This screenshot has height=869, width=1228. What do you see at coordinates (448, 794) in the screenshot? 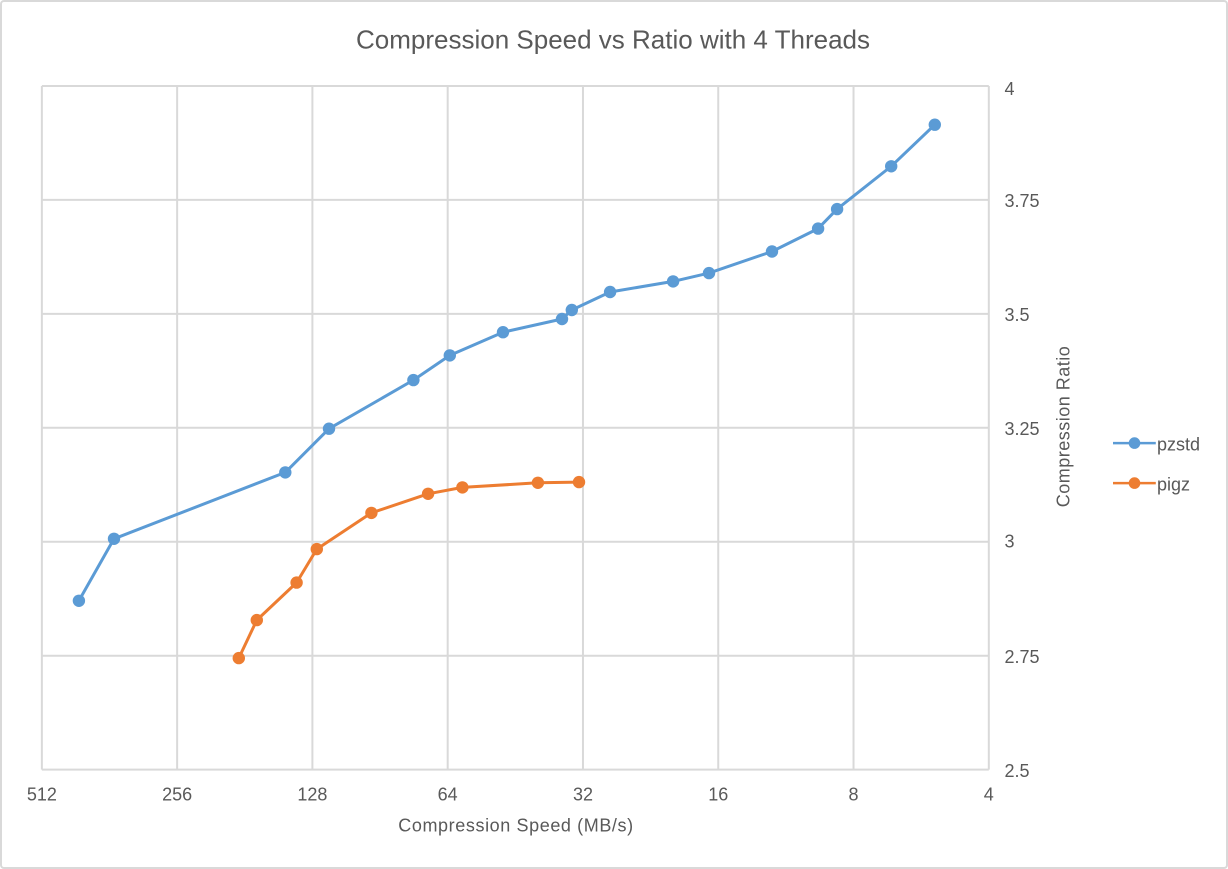
I see `svg-text: 64` at bounding box center [448, 794].